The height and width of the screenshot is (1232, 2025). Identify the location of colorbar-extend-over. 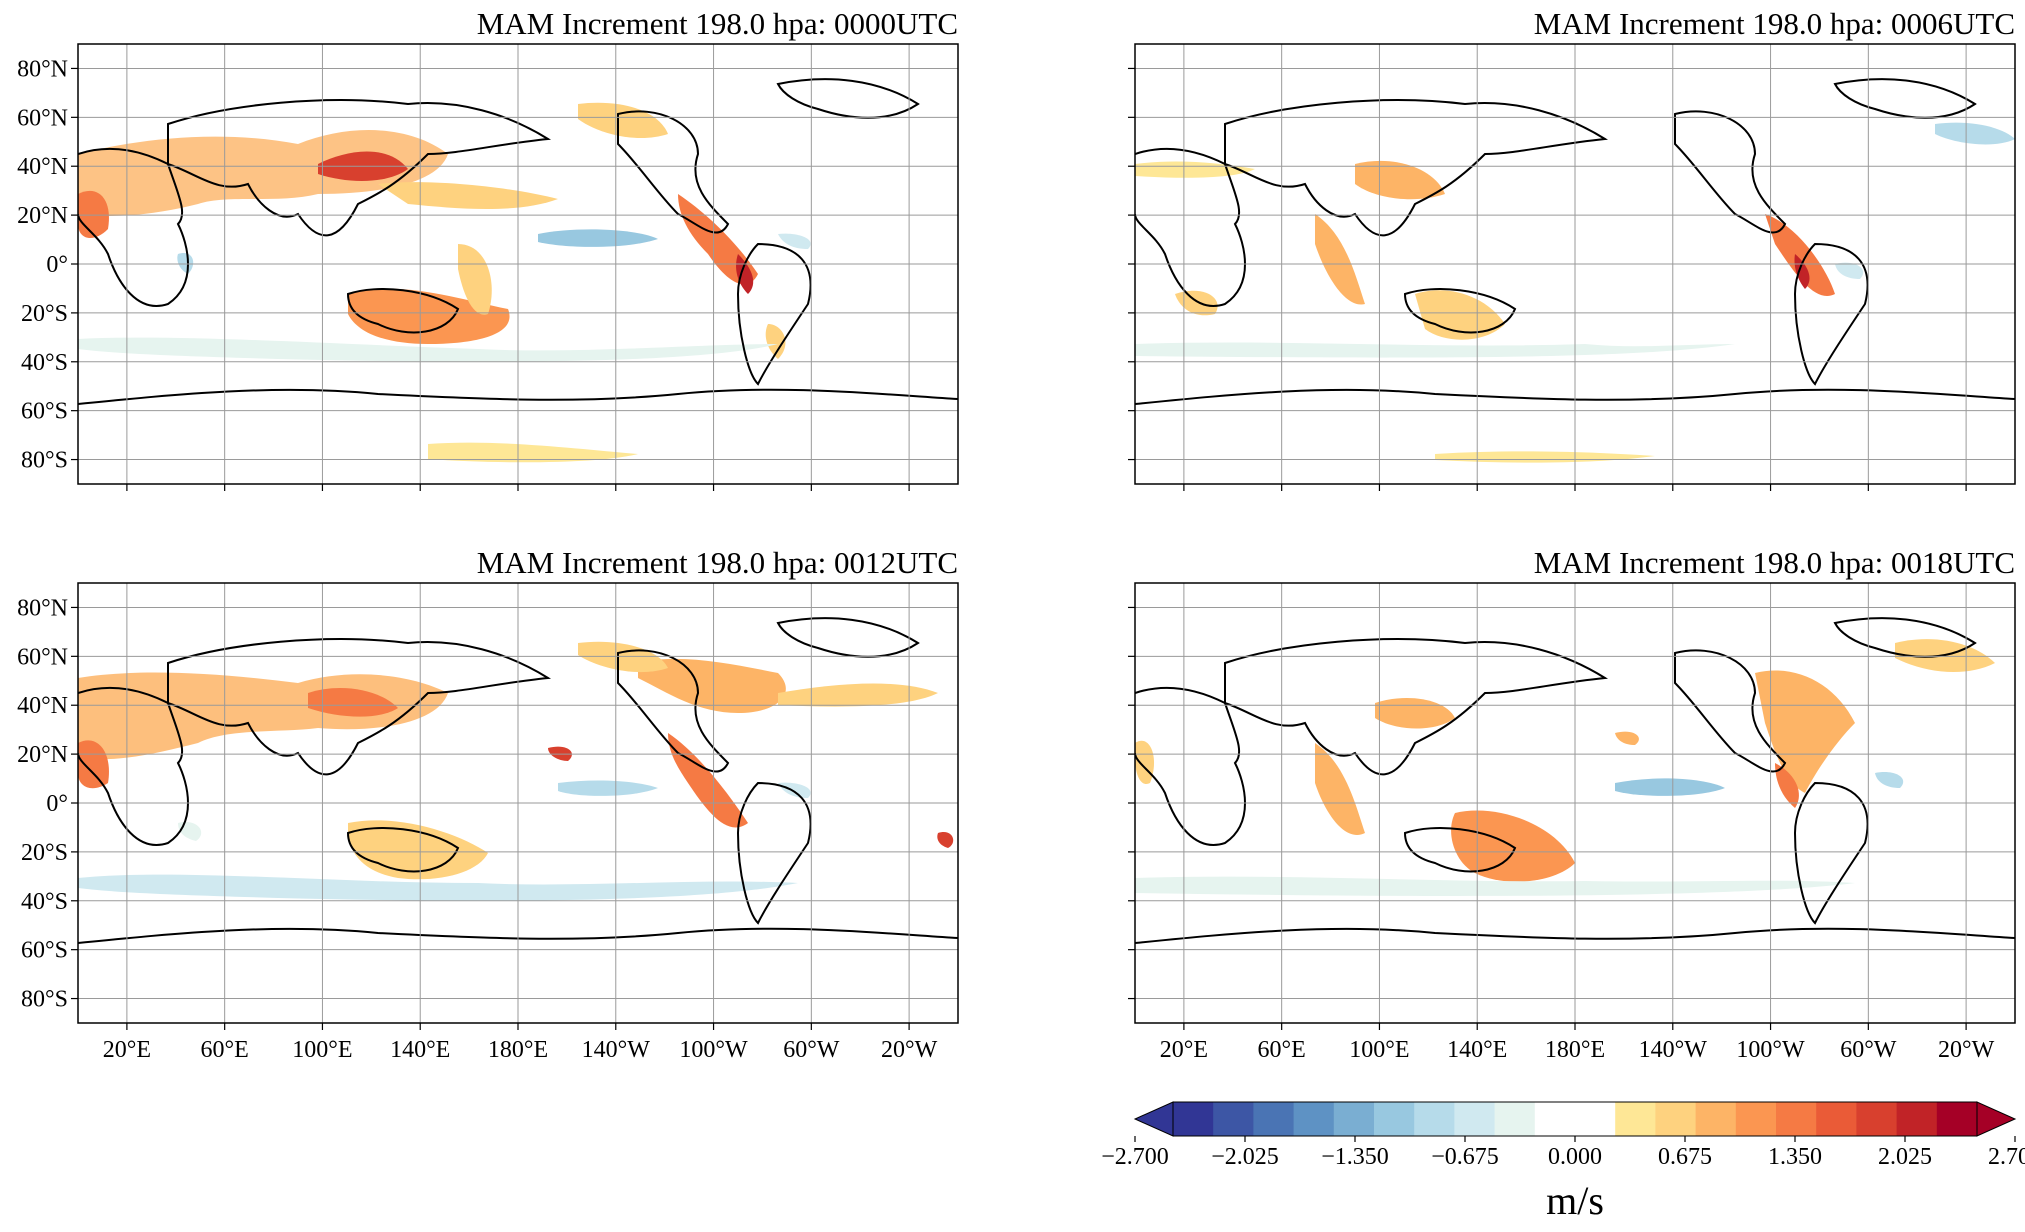
(1996, 1119).